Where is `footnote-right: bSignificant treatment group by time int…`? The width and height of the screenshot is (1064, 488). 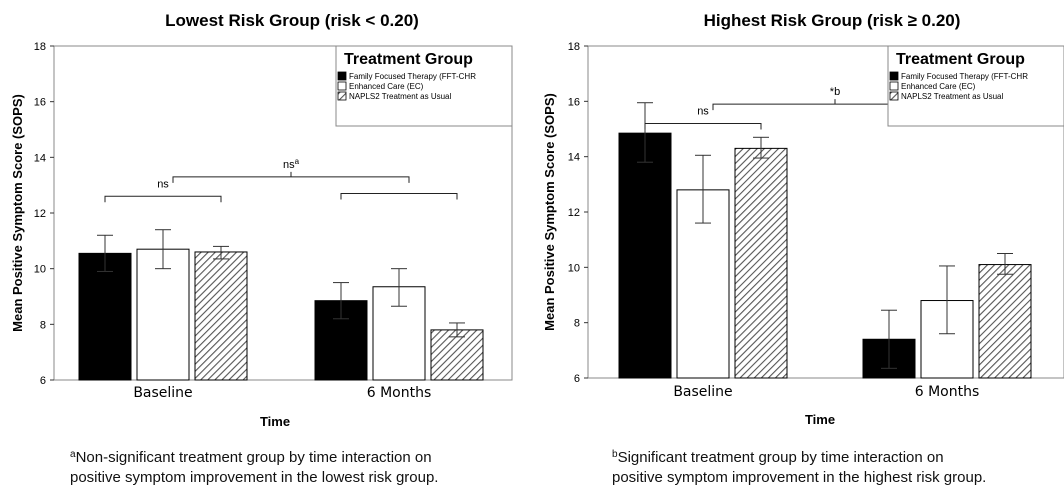 footnote-right: bSignificant treatment group by time int… is located at coordinates (799, 467).